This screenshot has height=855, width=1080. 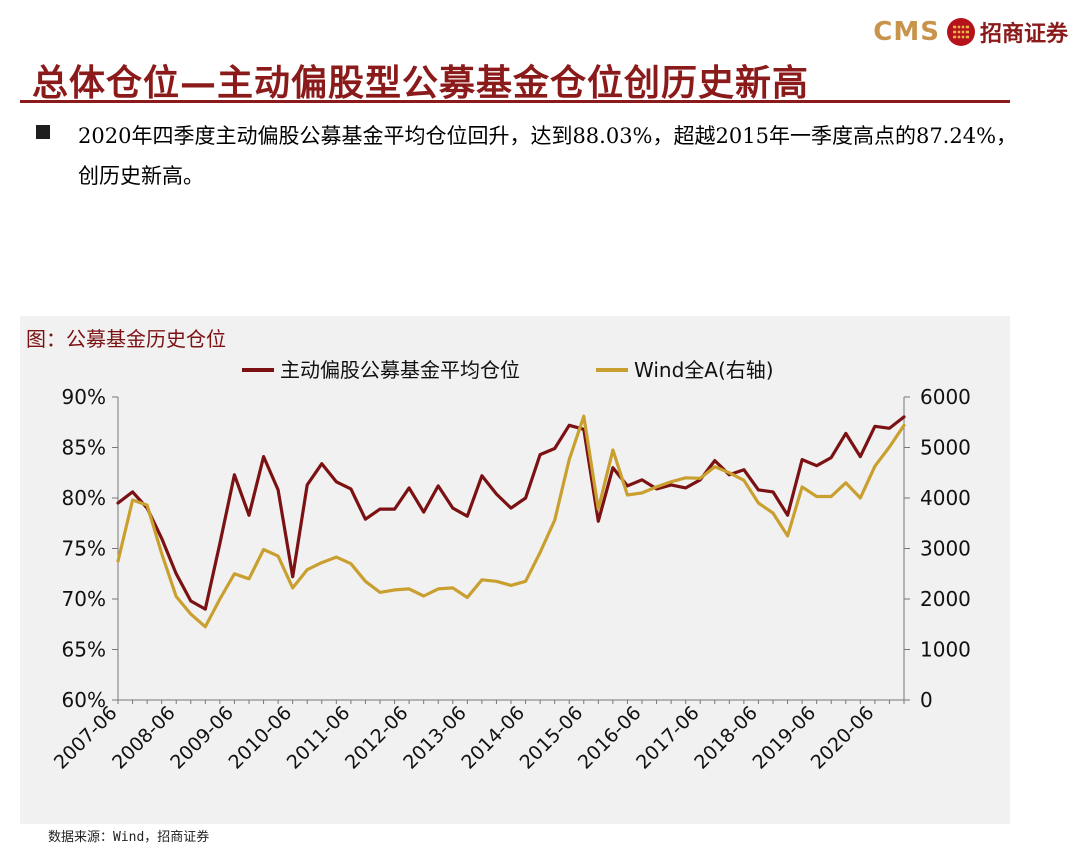 I want to click on chart-title: 图：公募基金历史仓位, so click(x=126, y=339).